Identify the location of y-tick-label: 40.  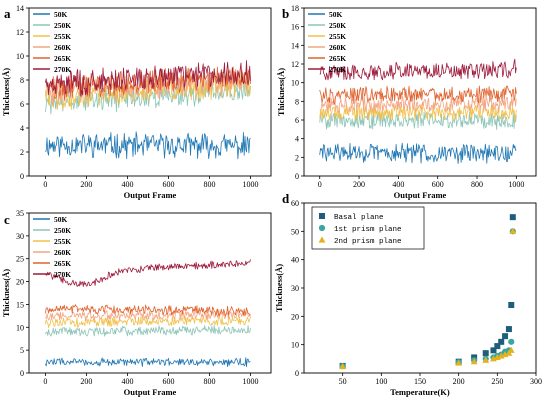
(295, 260).